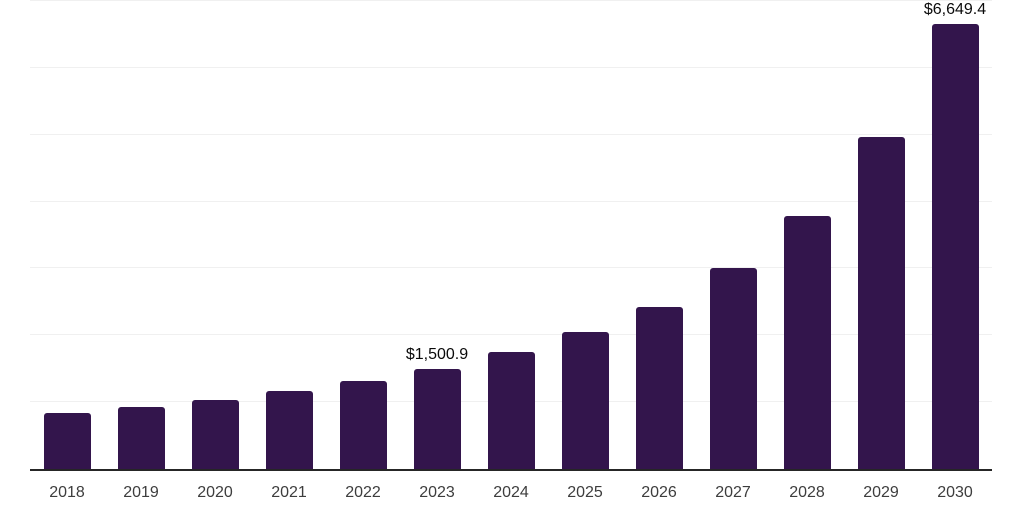 The image size is (1024, 512). I want to click on bar-cell-2030: $6,649.4, so click(955, 235).